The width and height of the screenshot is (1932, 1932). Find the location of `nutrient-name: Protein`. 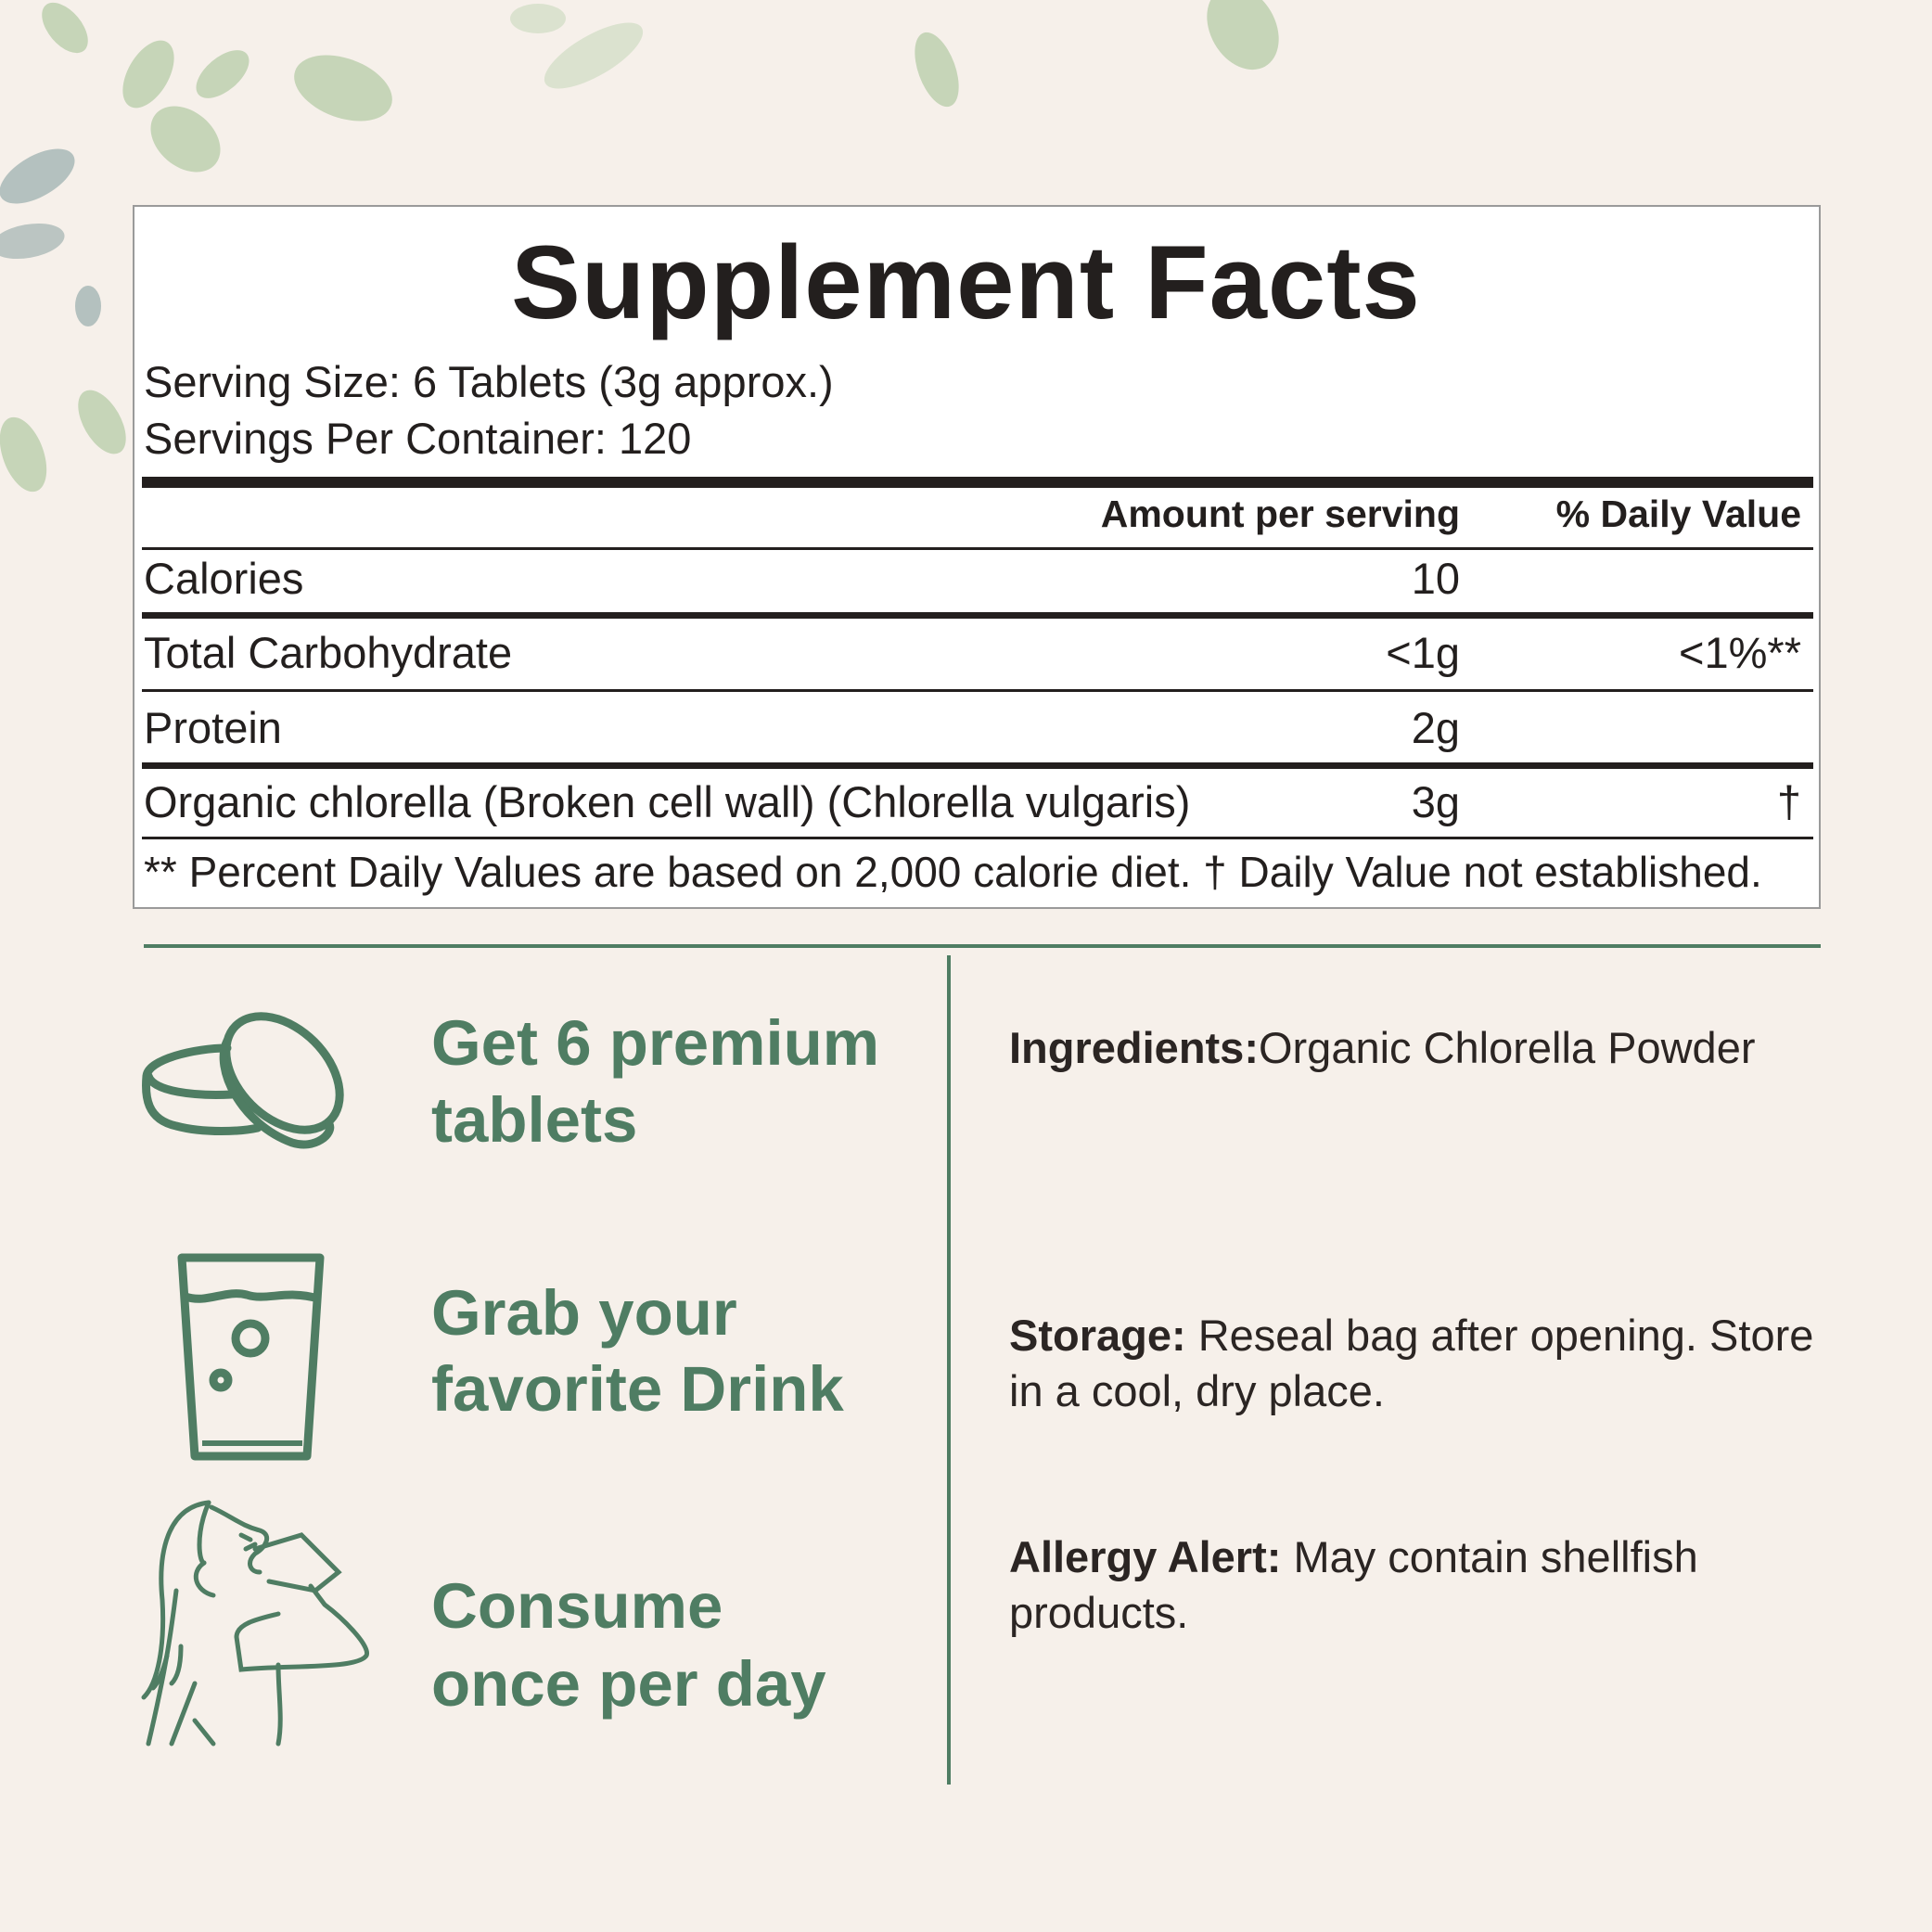

nutrient-name: Protein is located at coordinates (213, 727).